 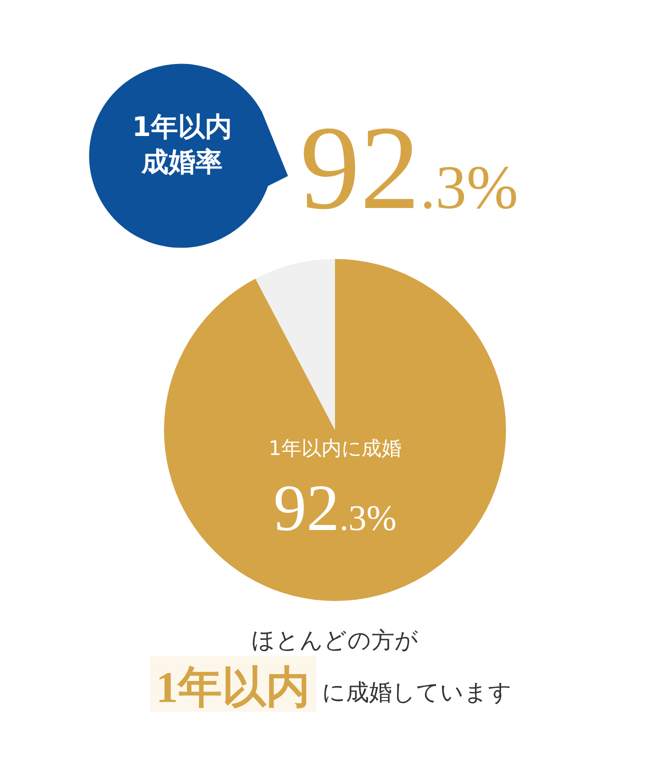 I want to click on slice-label: 1年以内に成婚, so click(x=335, y=448).